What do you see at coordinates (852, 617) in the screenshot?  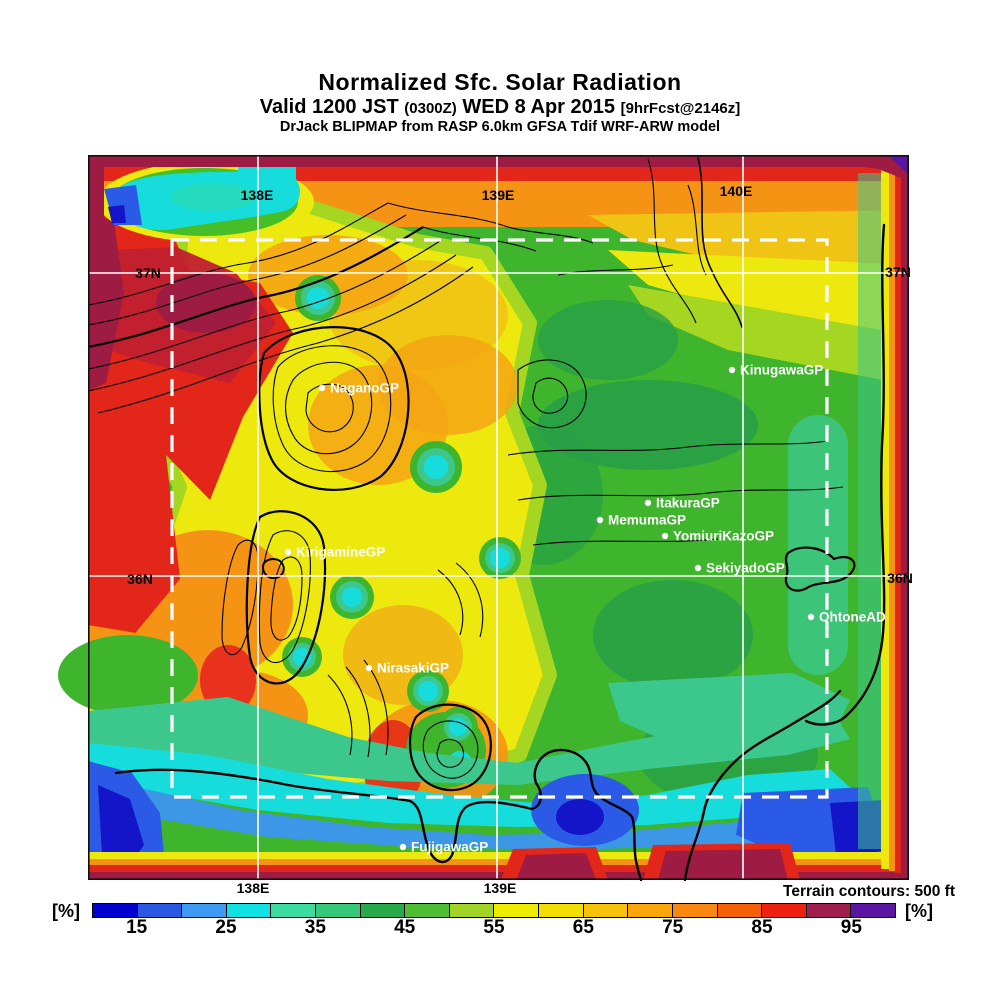 I see `station-label: OhtoneAD` at bounding box center [852, 617].